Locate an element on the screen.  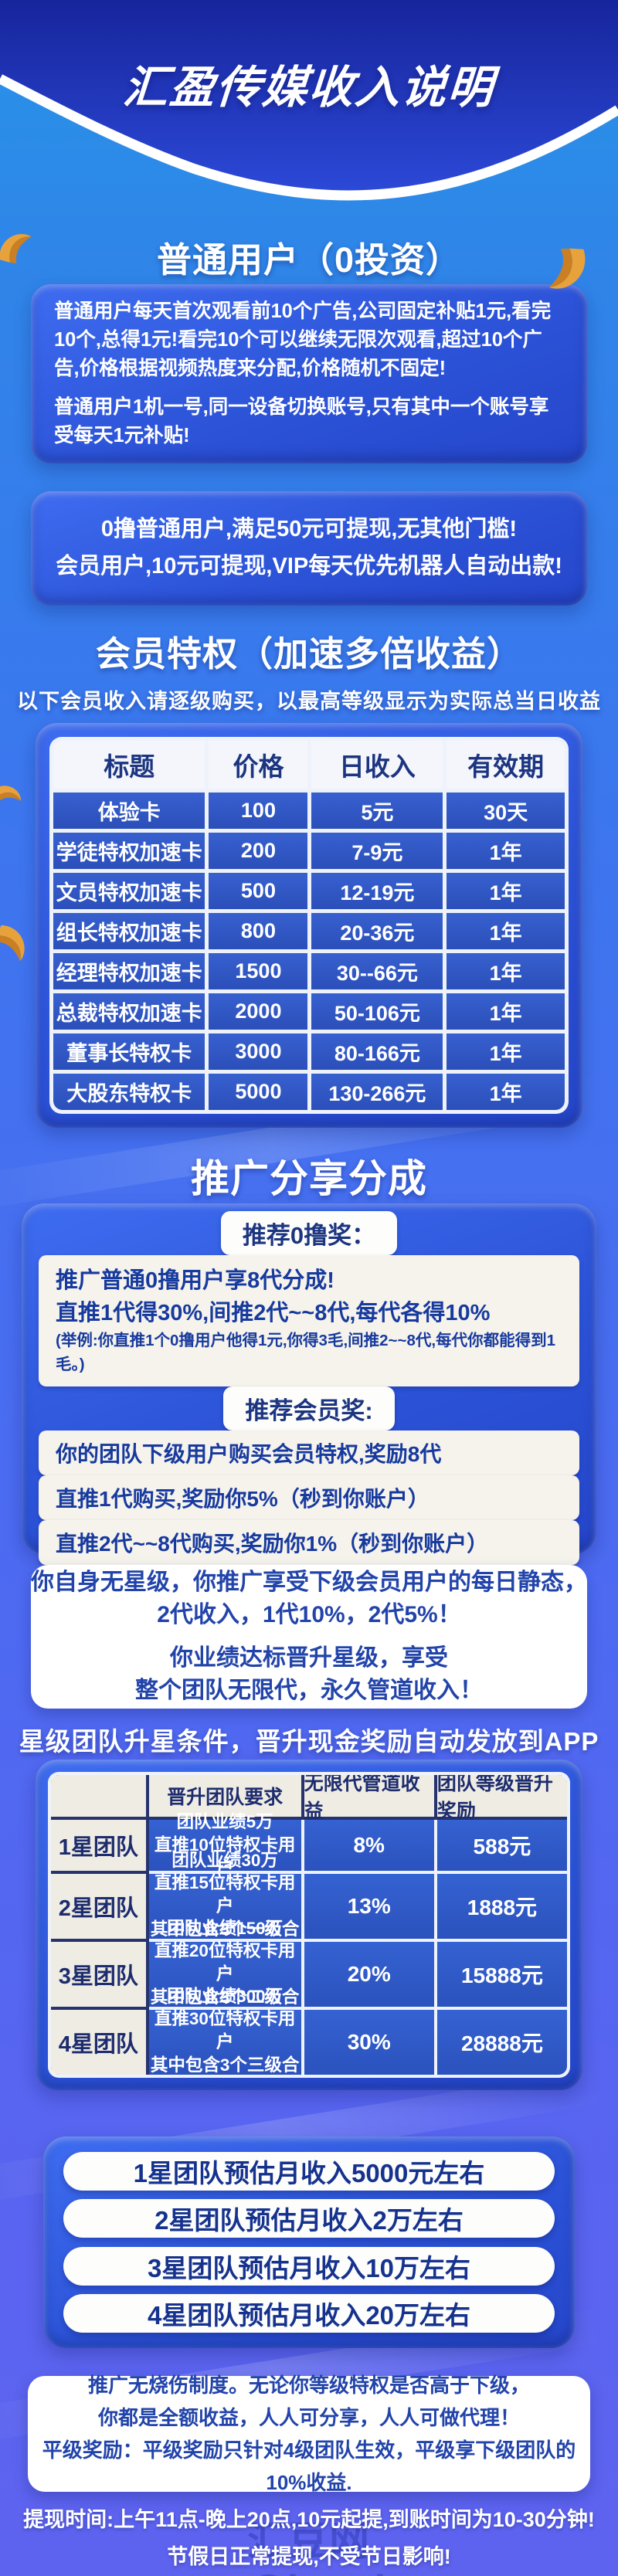
bonus-cell: 1888元 is located at coordinates (501, 1907).